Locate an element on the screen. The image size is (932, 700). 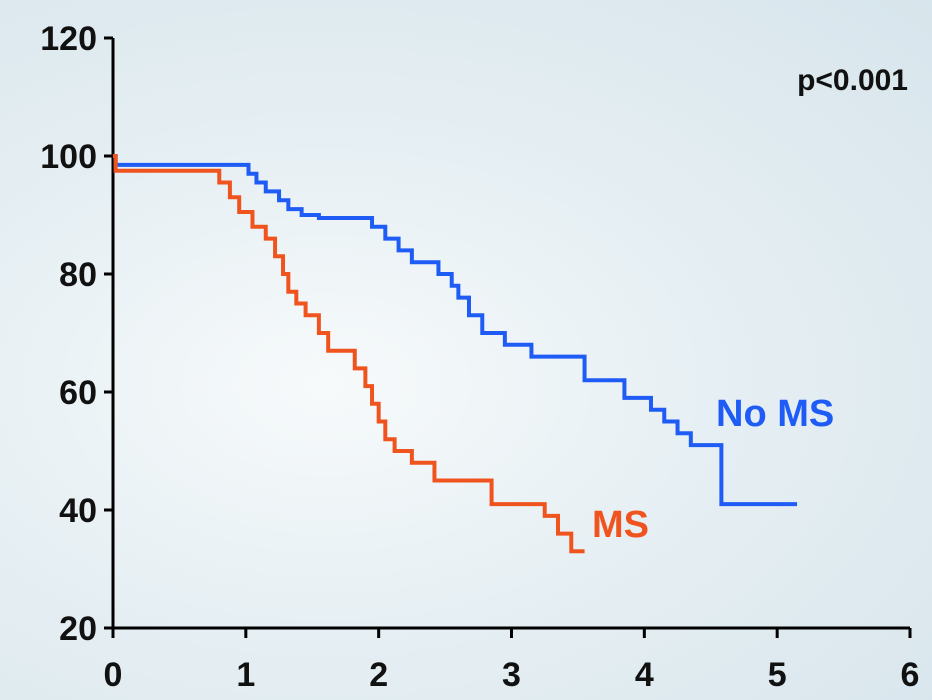
y-tick-label: 40 is located at coordinates (78, 511).